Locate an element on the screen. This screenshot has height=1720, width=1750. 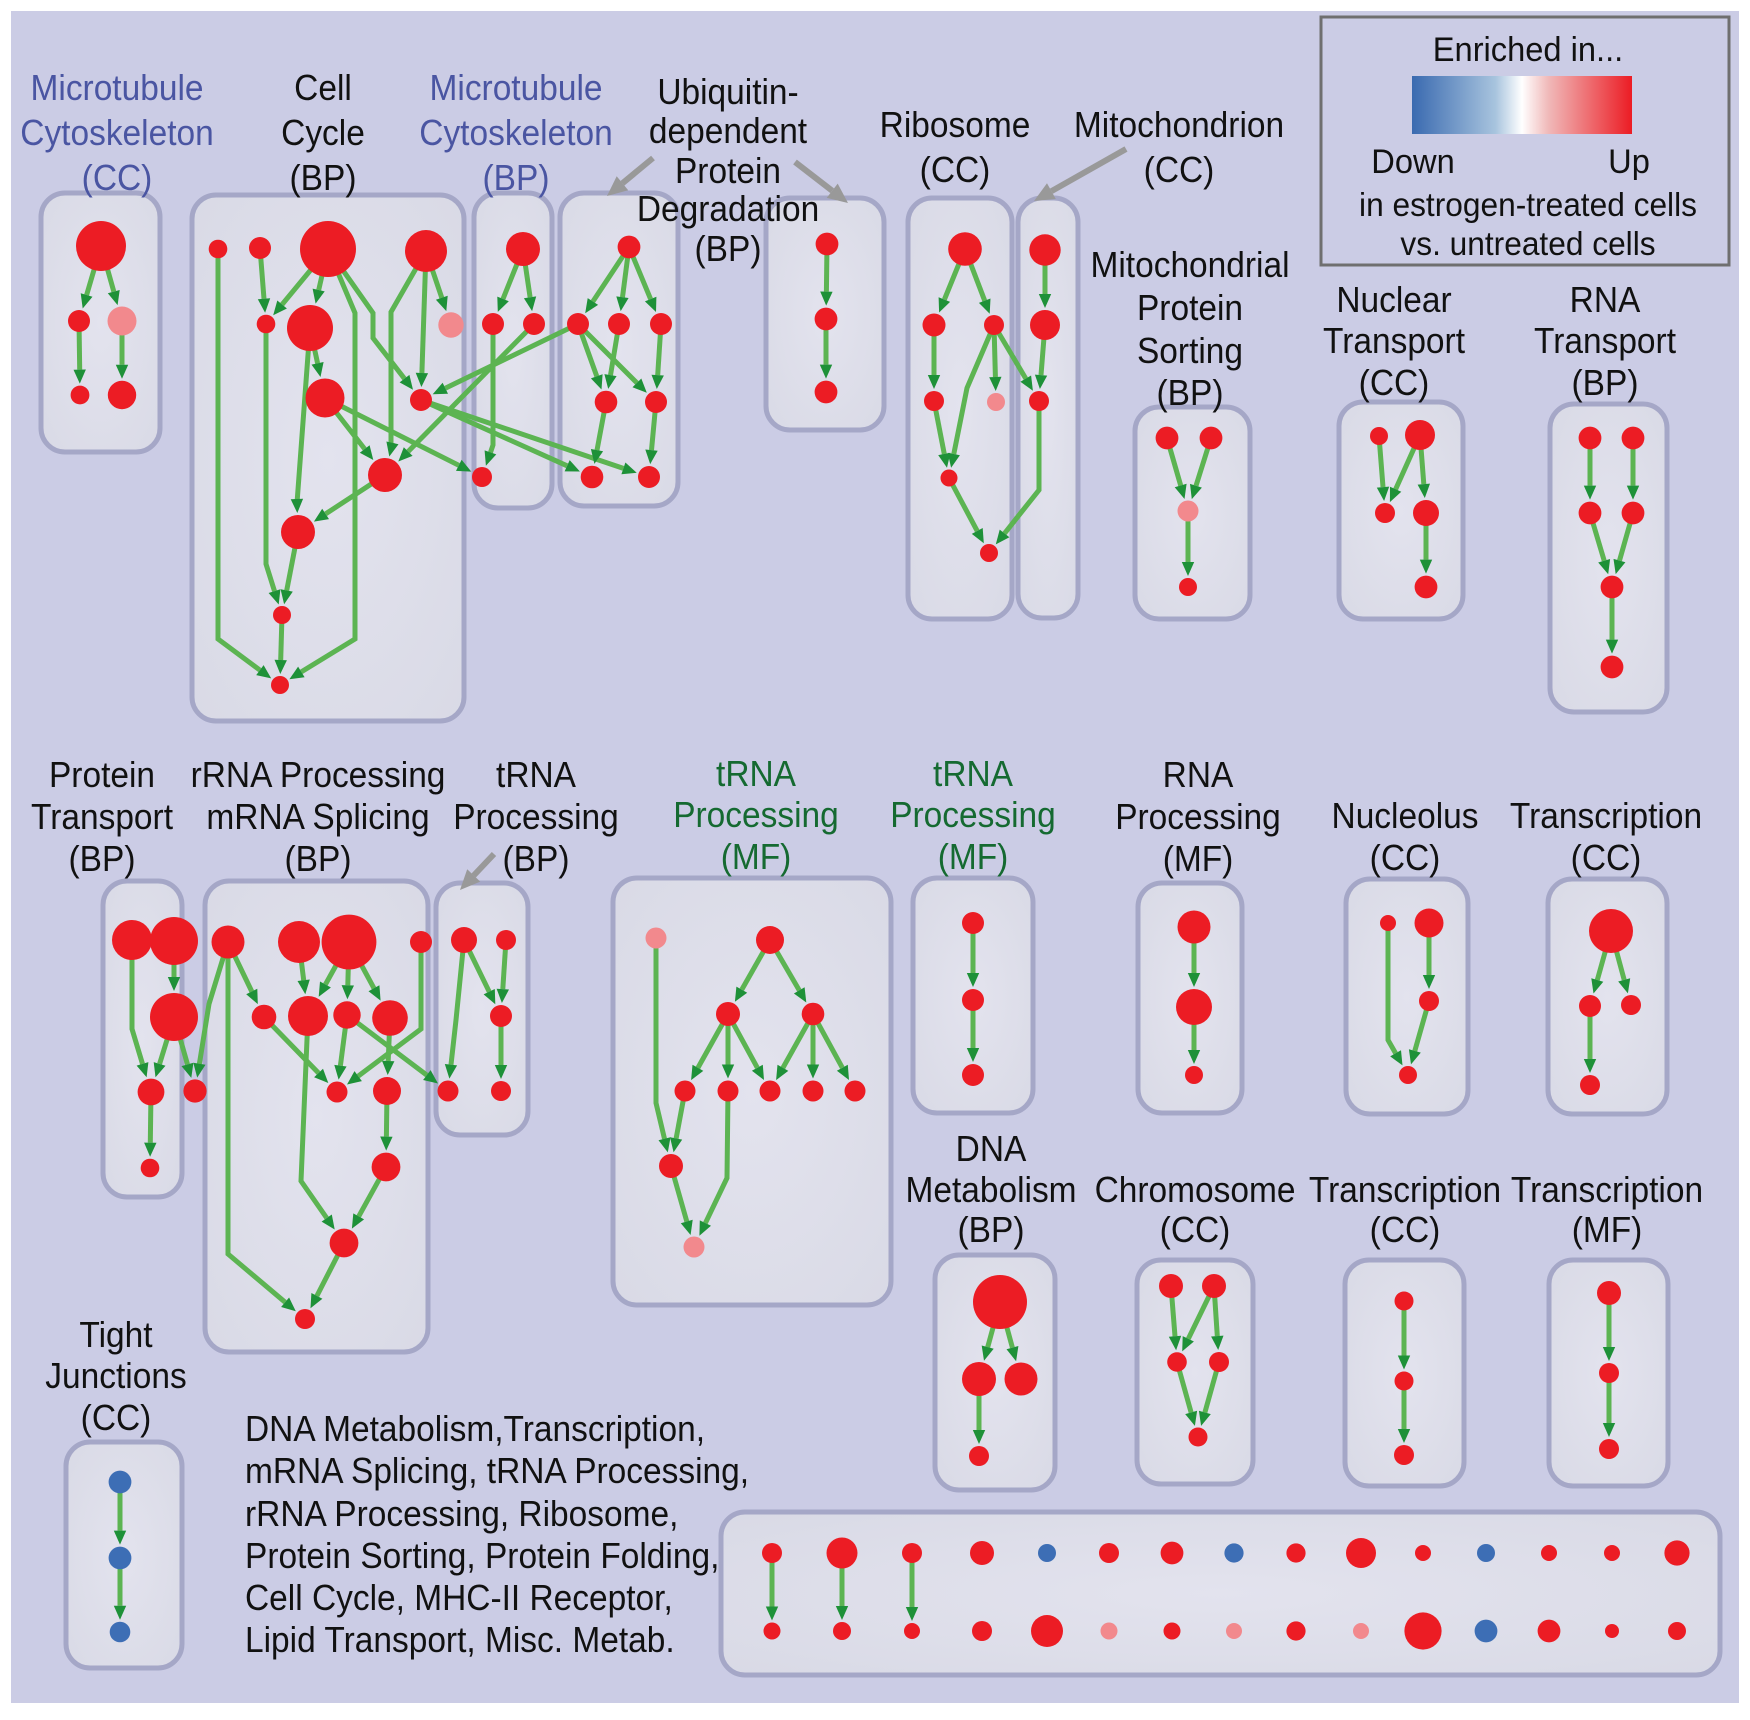
svg-text: Mitochondrion is located at coordinates (1179, 125).